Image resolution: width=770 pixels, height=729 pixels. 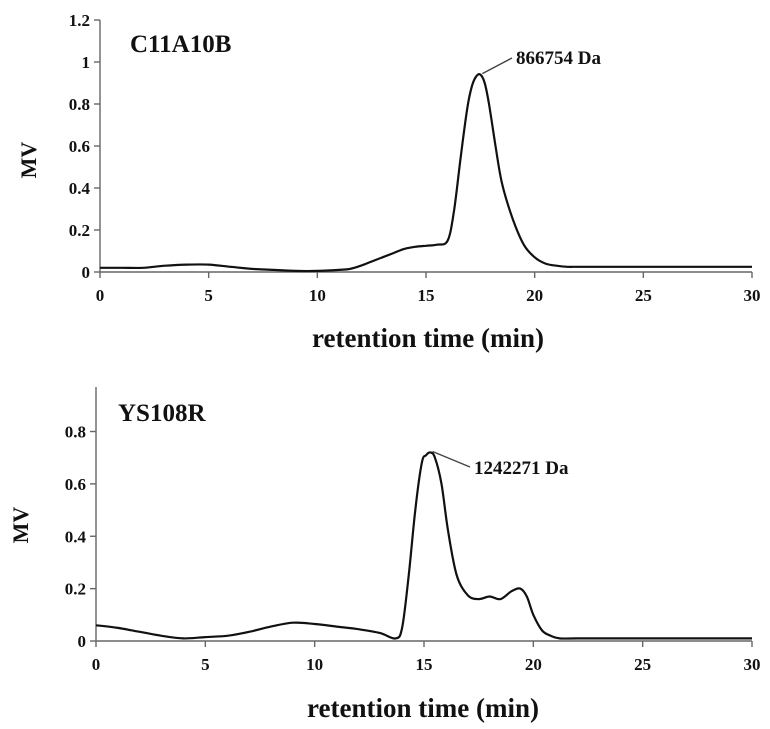 I want to click on y-tick-label: 1.2, so click(x=79, y=20).